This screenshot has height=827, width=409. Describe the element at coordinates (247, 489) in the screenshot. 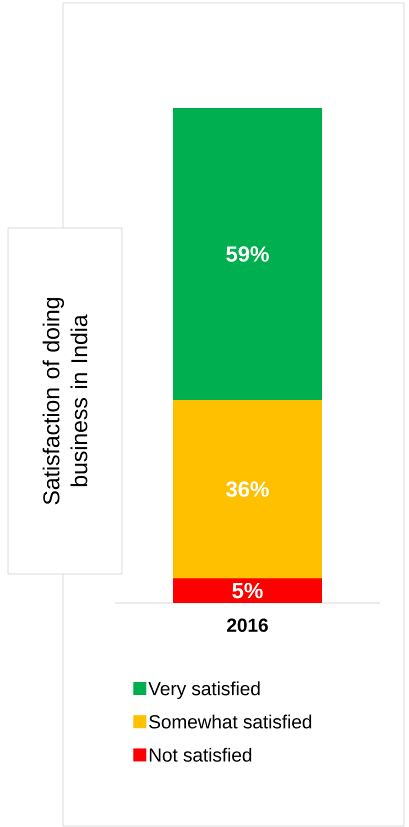

I see `data-label: 36%` at that location.